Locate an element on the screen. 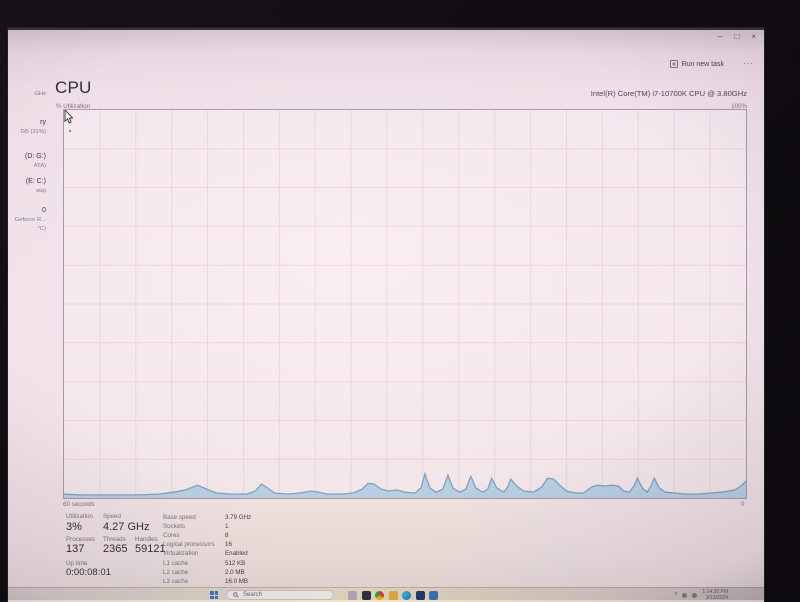  taskbar-app-icon-edge is located at coordinates (406, 595).